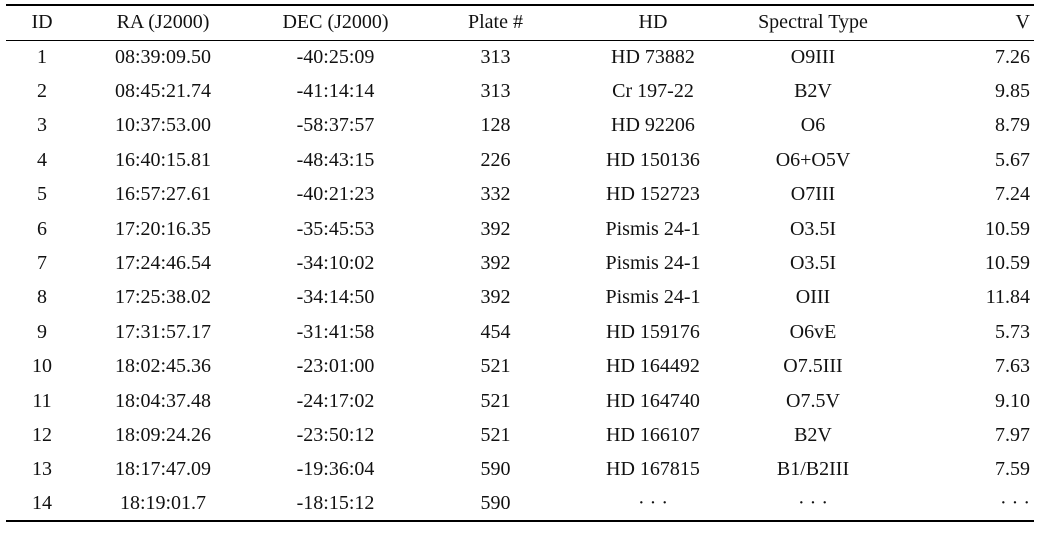 The width and height of the screenshot is (1046, 535). Describe the element at coordinates (42, 22) in the screenshot. I see `column-header: ID` at that location.